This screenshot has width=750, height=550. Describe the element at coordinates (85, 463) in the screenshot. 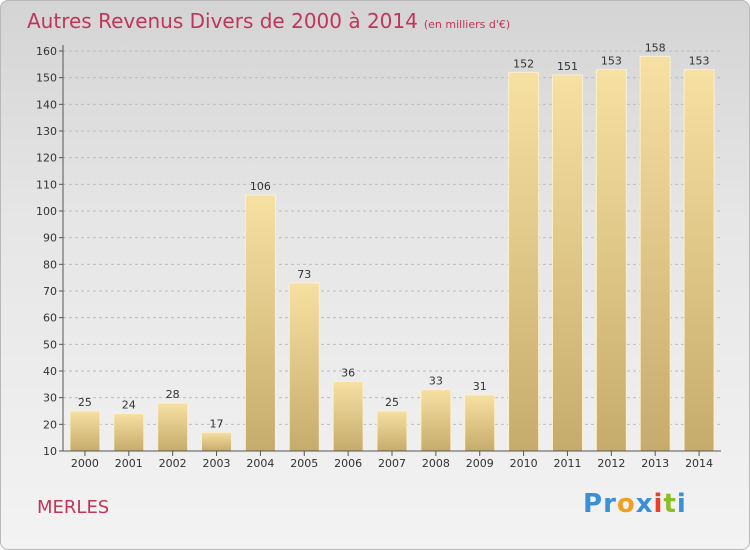

I see `x-tick-label: 2000` at that location.